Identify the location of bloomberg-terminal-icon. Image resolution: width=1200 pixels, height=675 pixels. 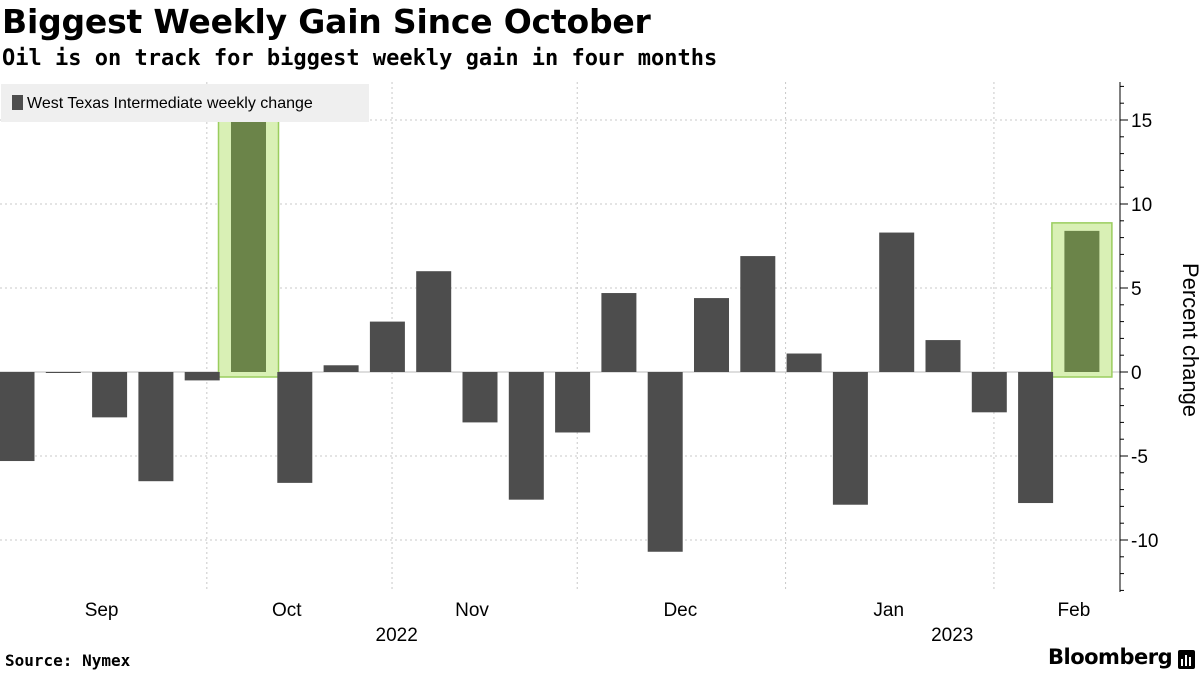
(1186, 659).